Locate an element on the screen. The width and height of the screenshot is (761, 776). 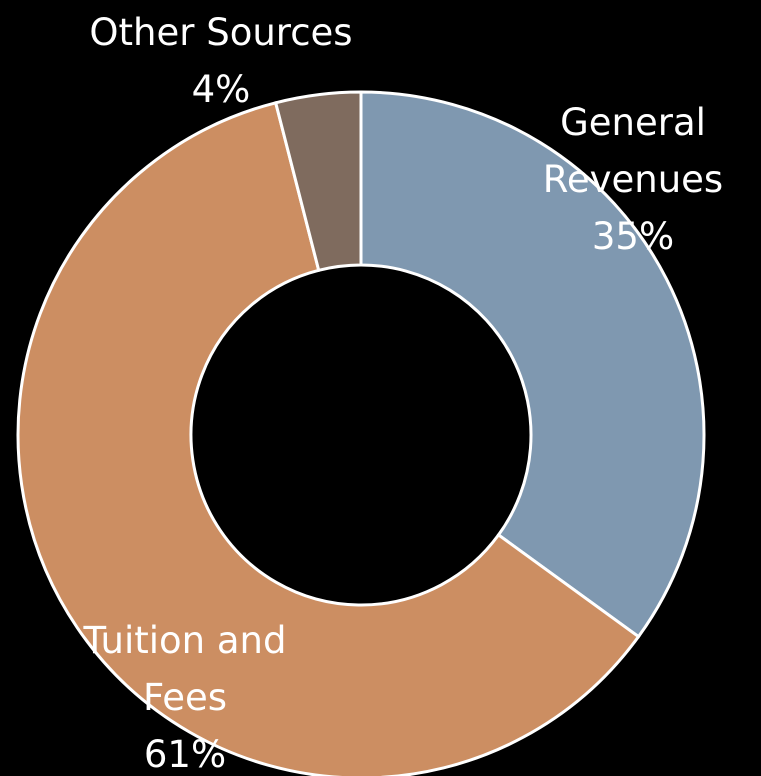
slice-label: General Revenues 35% is located at coordinates (633, 179).